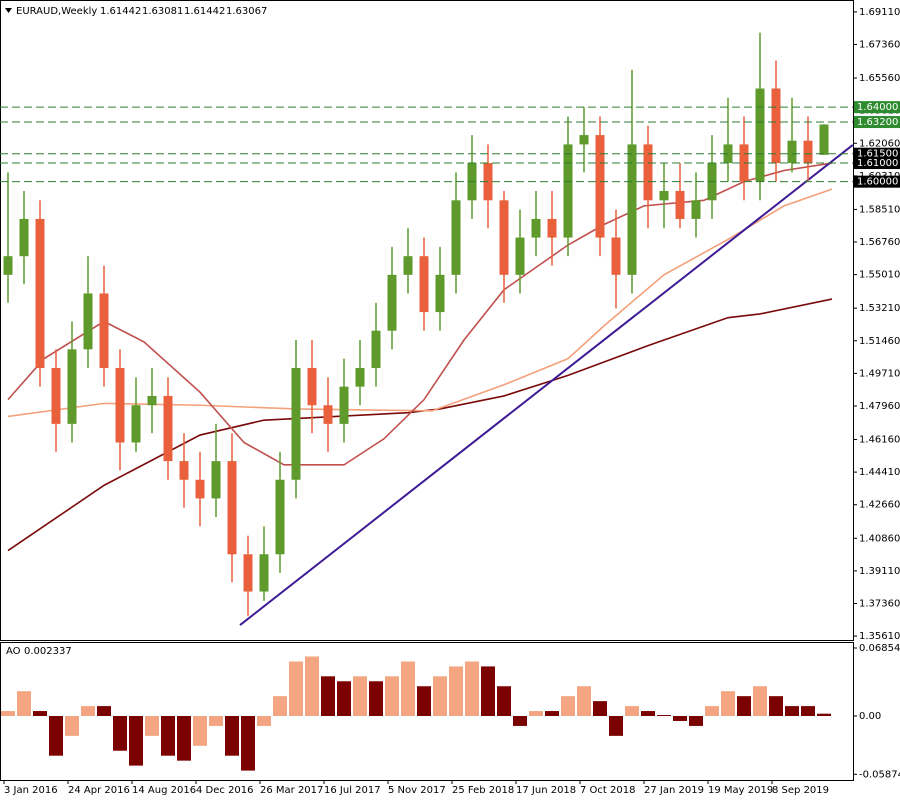 This screenshot has width=900, height=800. What do you see at coordinates (870, 716) in the screenshot?
I see `y-tick-label: 0.00` at bounding box center [870, 716].